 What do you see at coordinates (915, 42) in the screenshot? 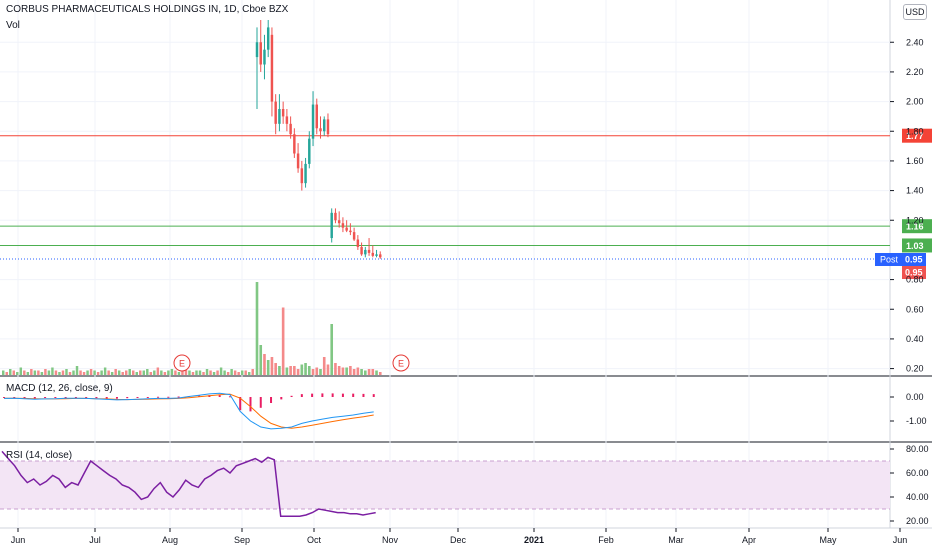
I see `price-axis-label: 2.40` at bounding box center [915, 42].